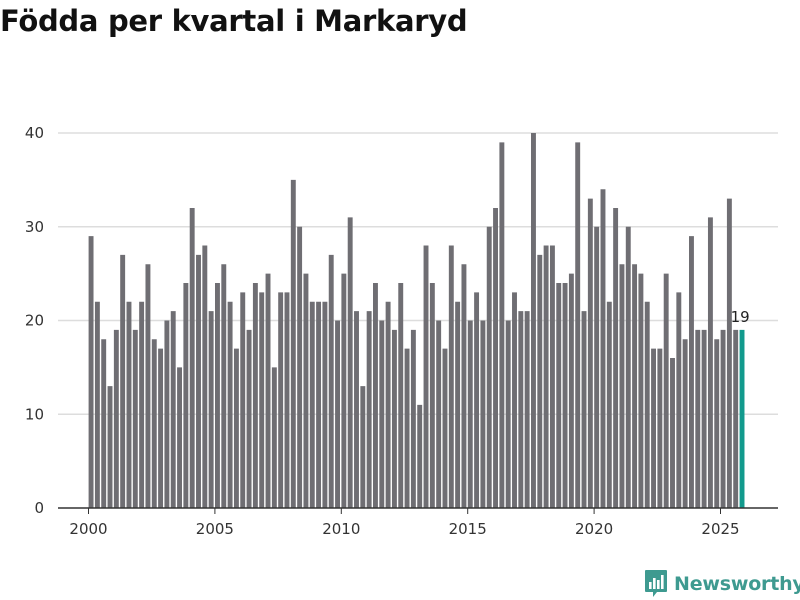  What do you see at coordinates (720, 529) in the screenshot?
I see `x-tick-label: 2025` at bounding box center [720, 529].